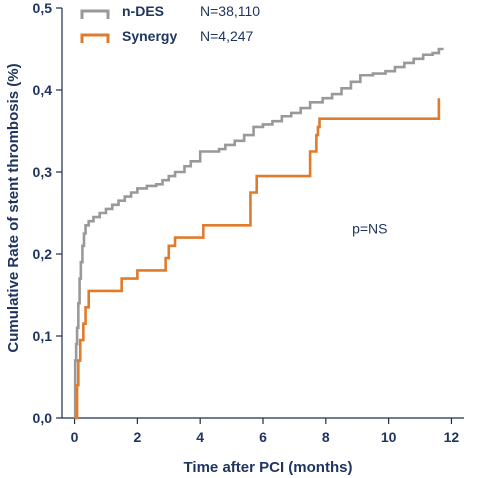 The height and width of the screenshot is (478, 477). I want to click on x-axis-ticks: 0 2 4 6 8 10 12, so click(265, 431).